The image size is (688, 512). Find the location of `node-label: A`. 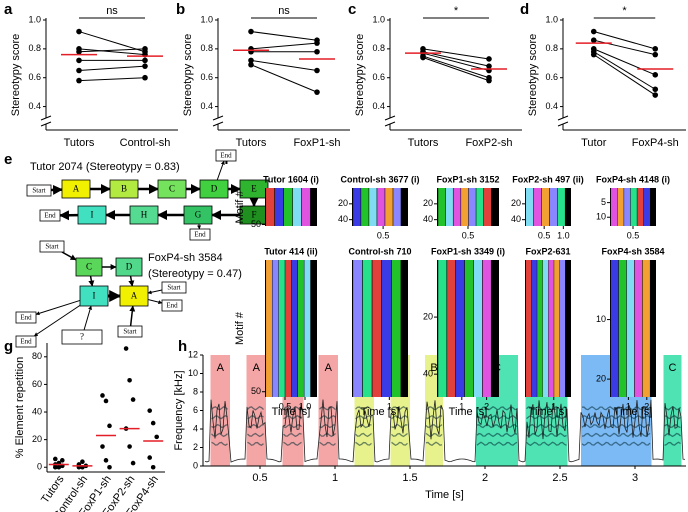

node-label: A is located at coordinates (76, 189).